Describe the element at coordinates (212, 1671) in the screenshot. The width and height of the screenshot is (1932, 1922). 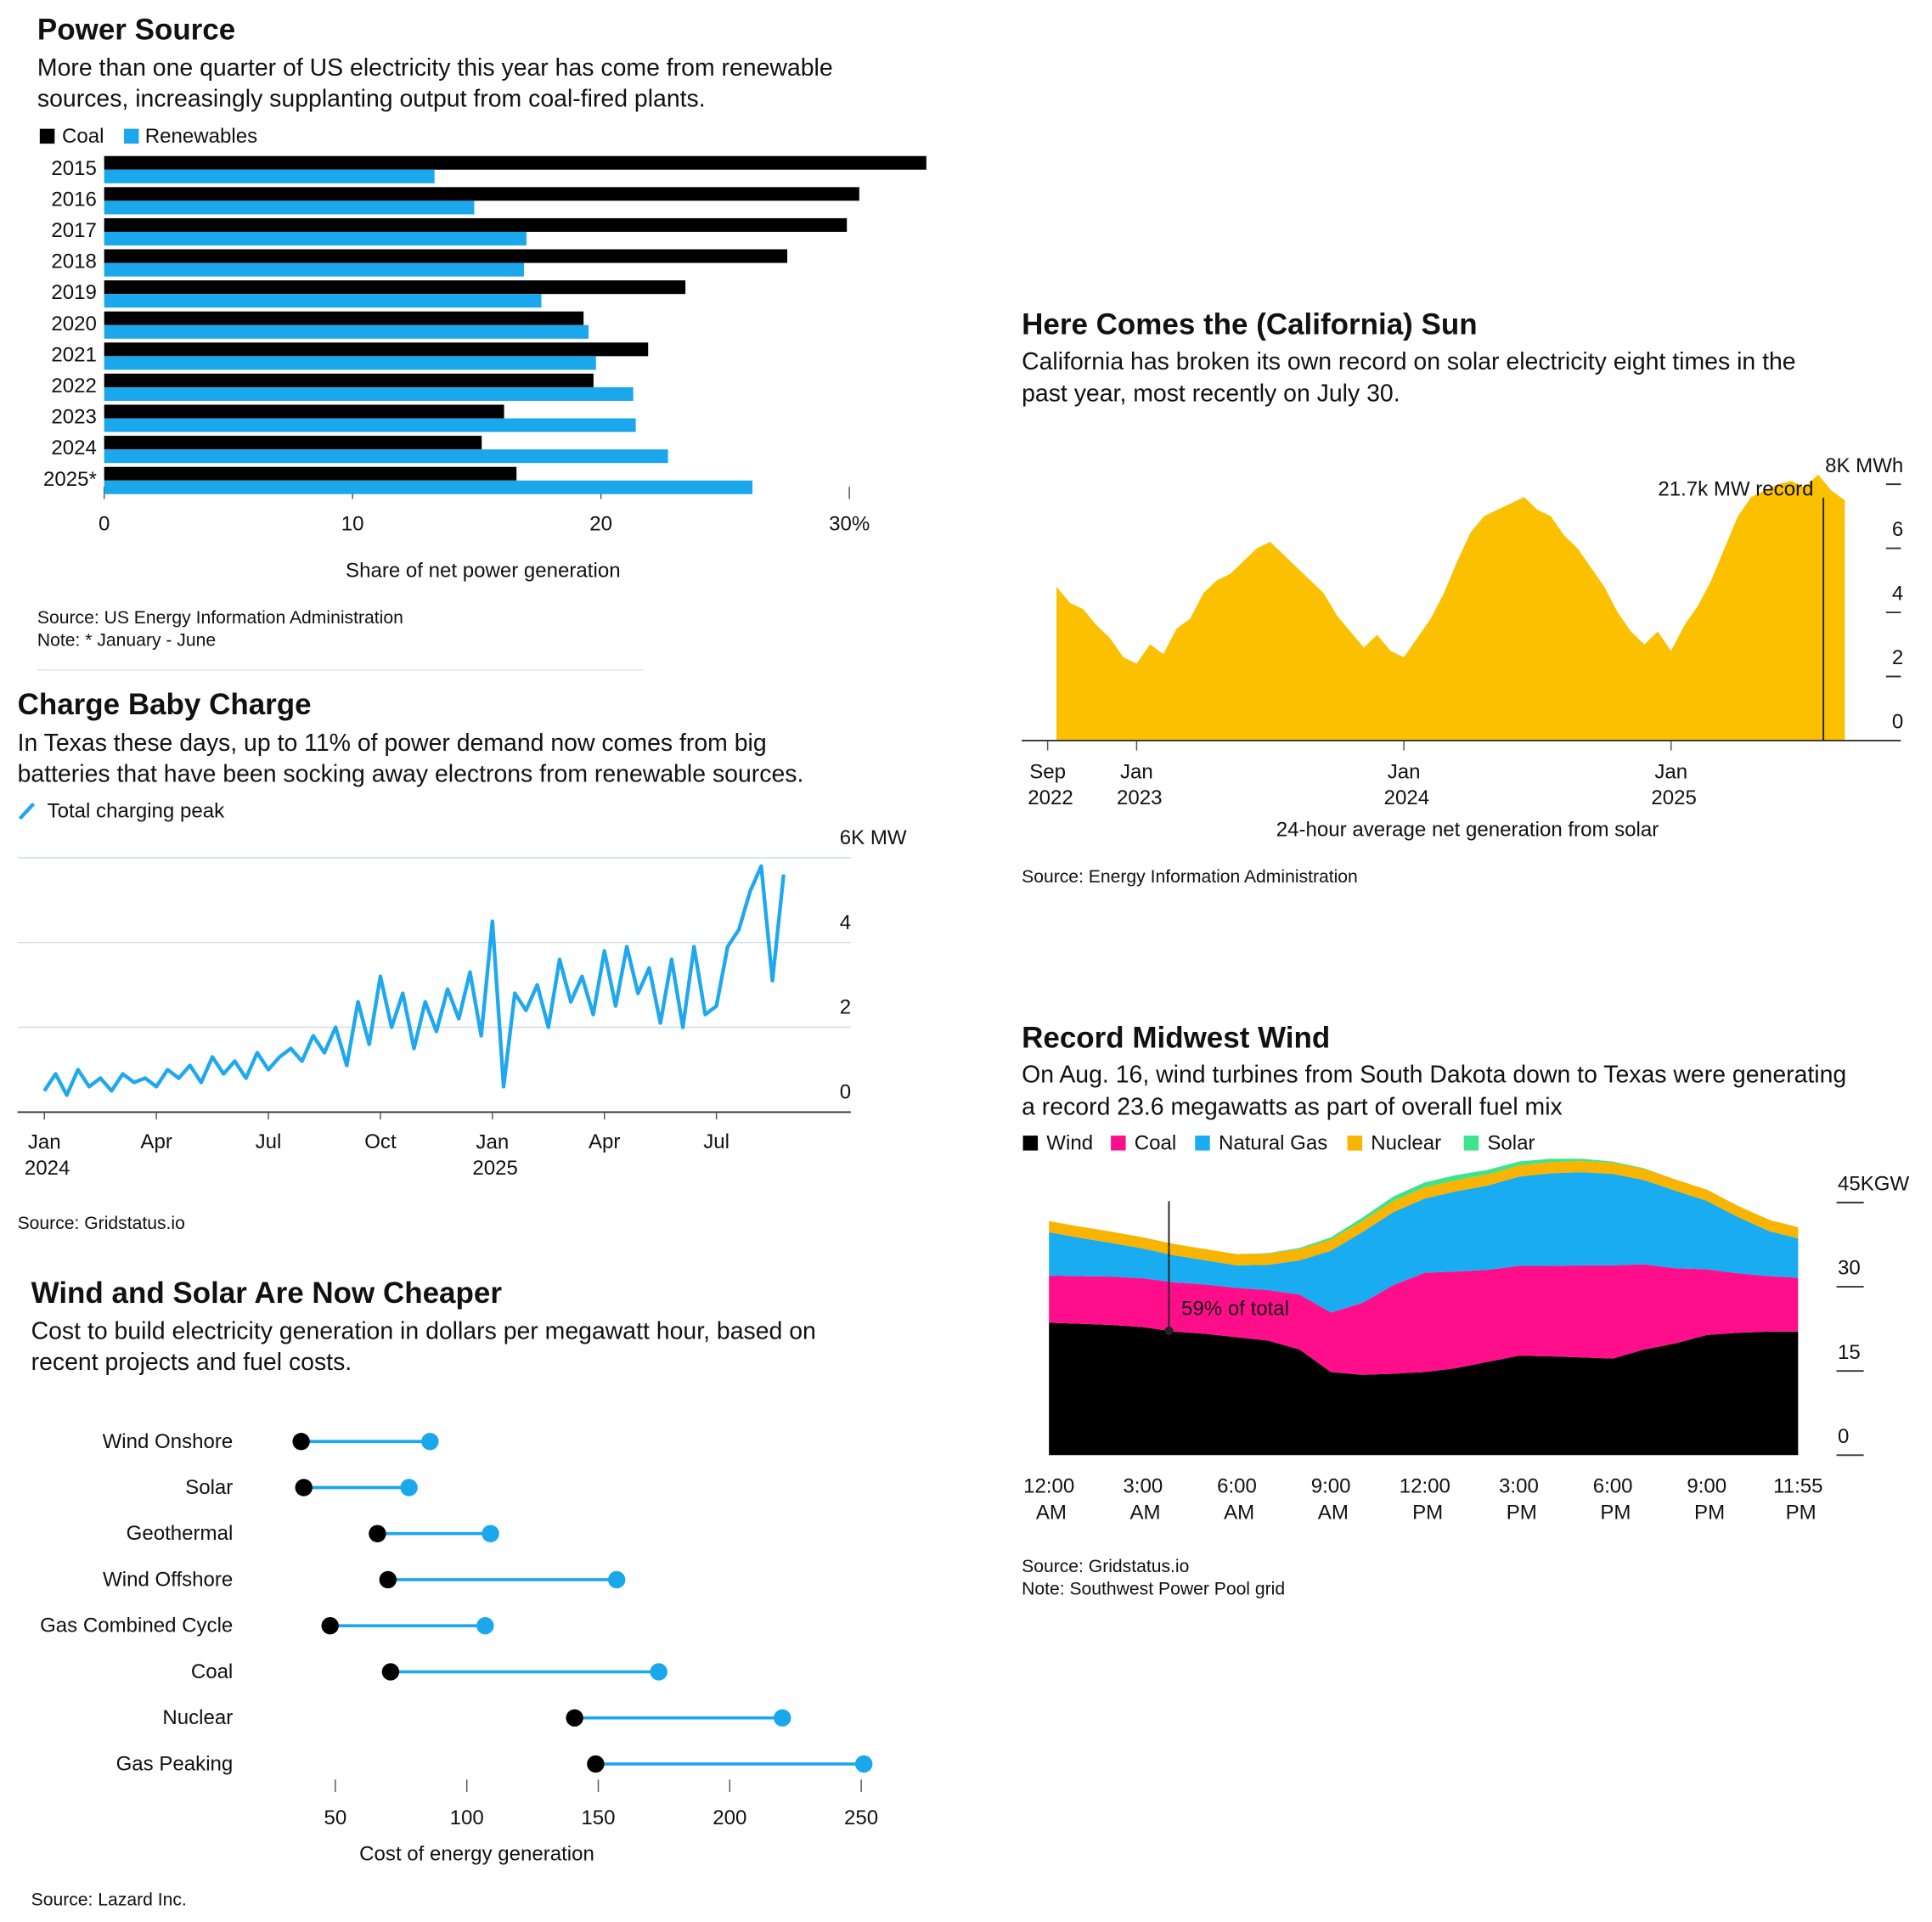
I see `y-tick-label: Coal` at that location.